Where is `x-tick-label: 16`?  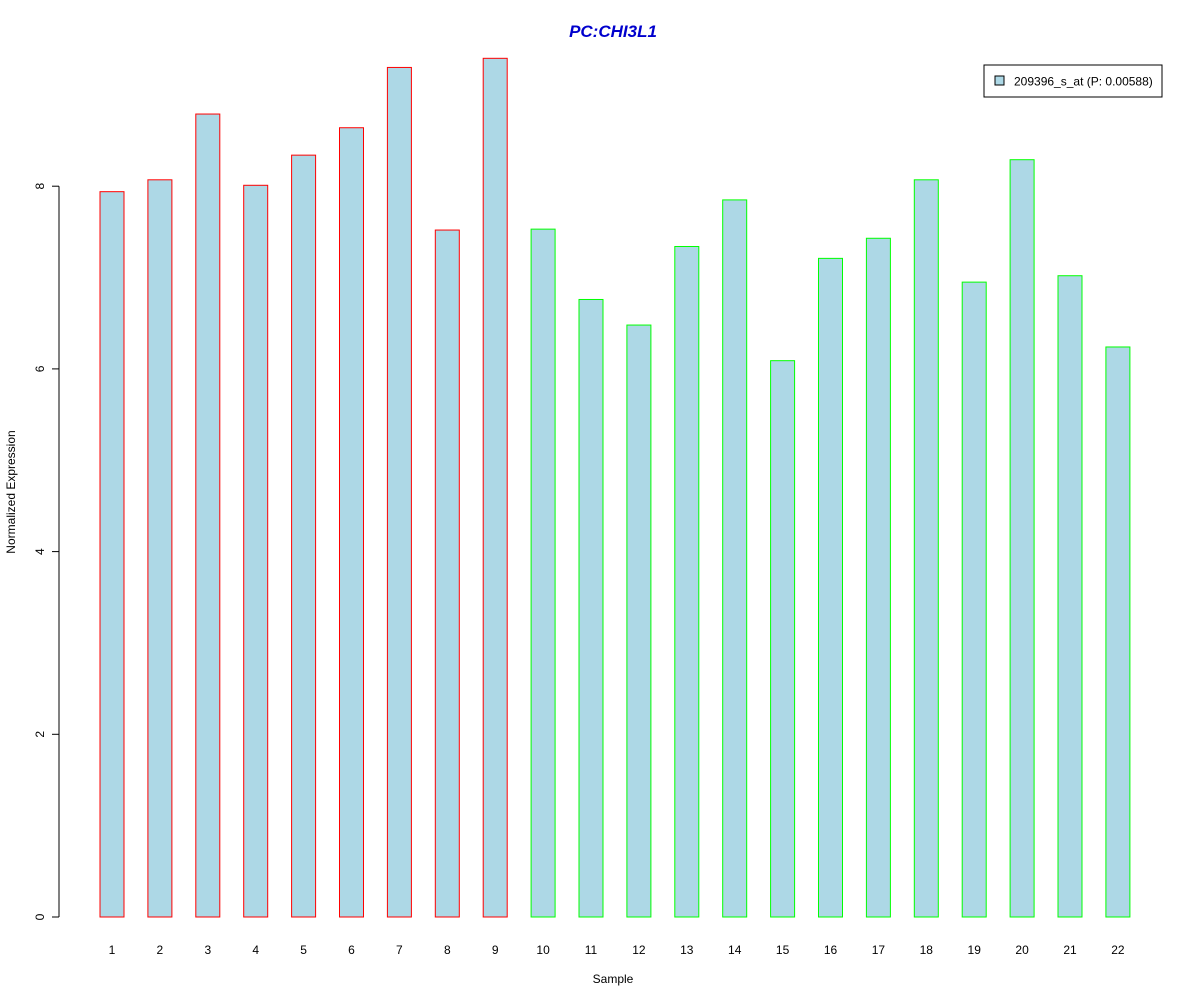
x-tick-label: 16 is located at coordinates (831, 950).